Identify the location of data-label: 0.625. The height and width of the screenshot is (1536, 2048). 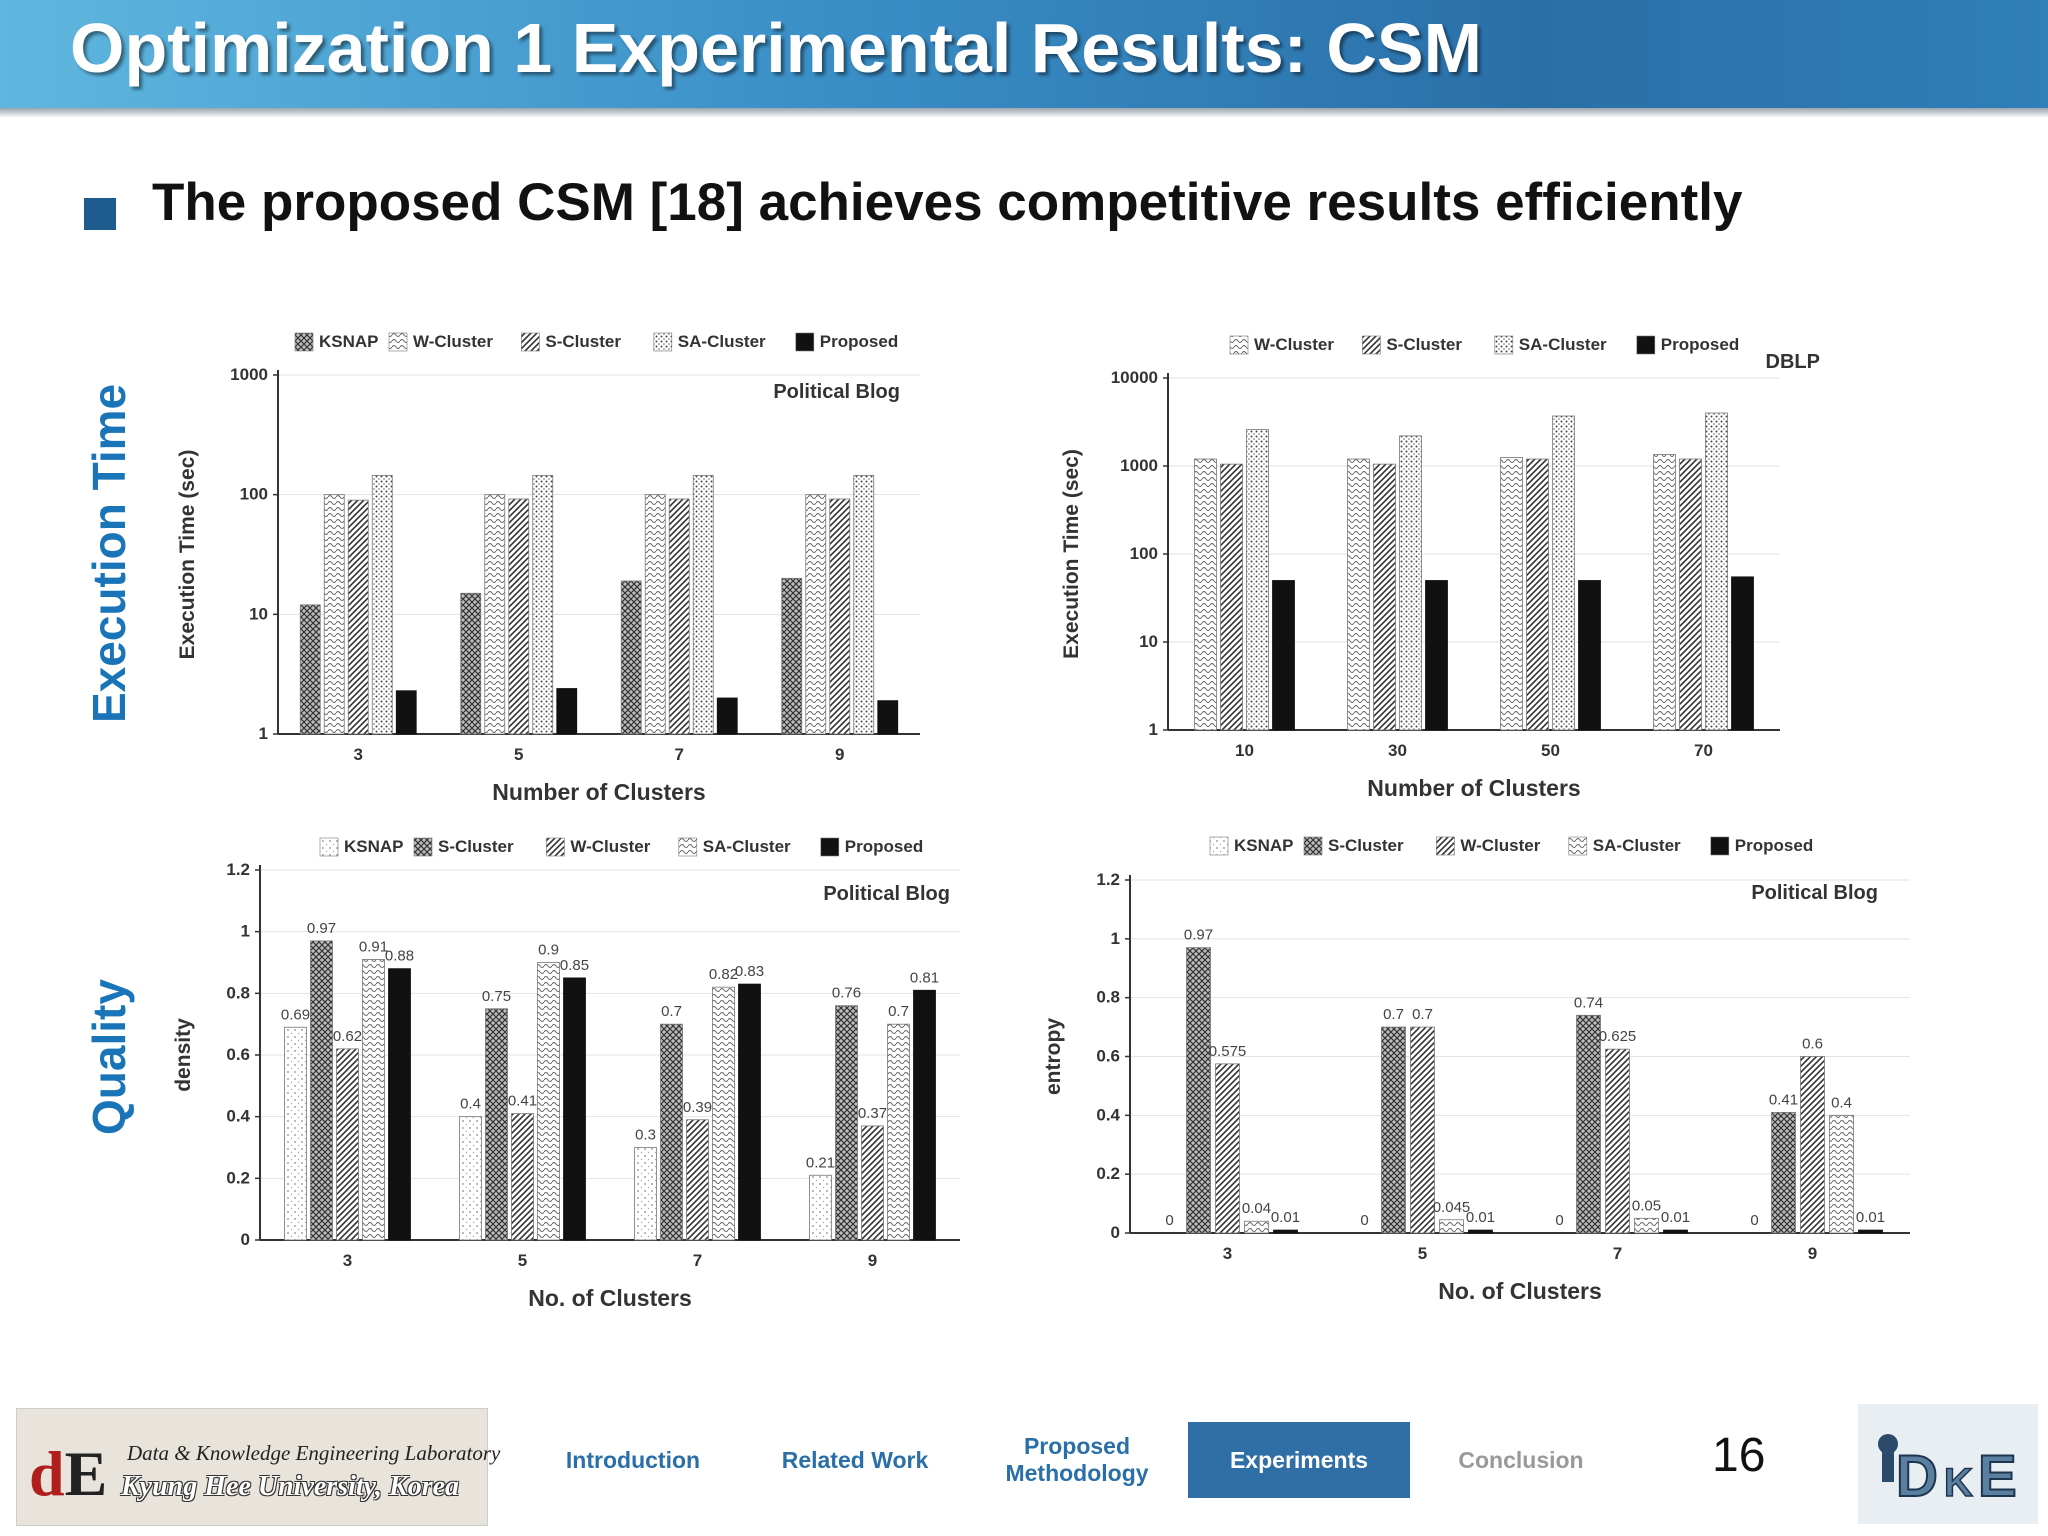
(1618, 1036).